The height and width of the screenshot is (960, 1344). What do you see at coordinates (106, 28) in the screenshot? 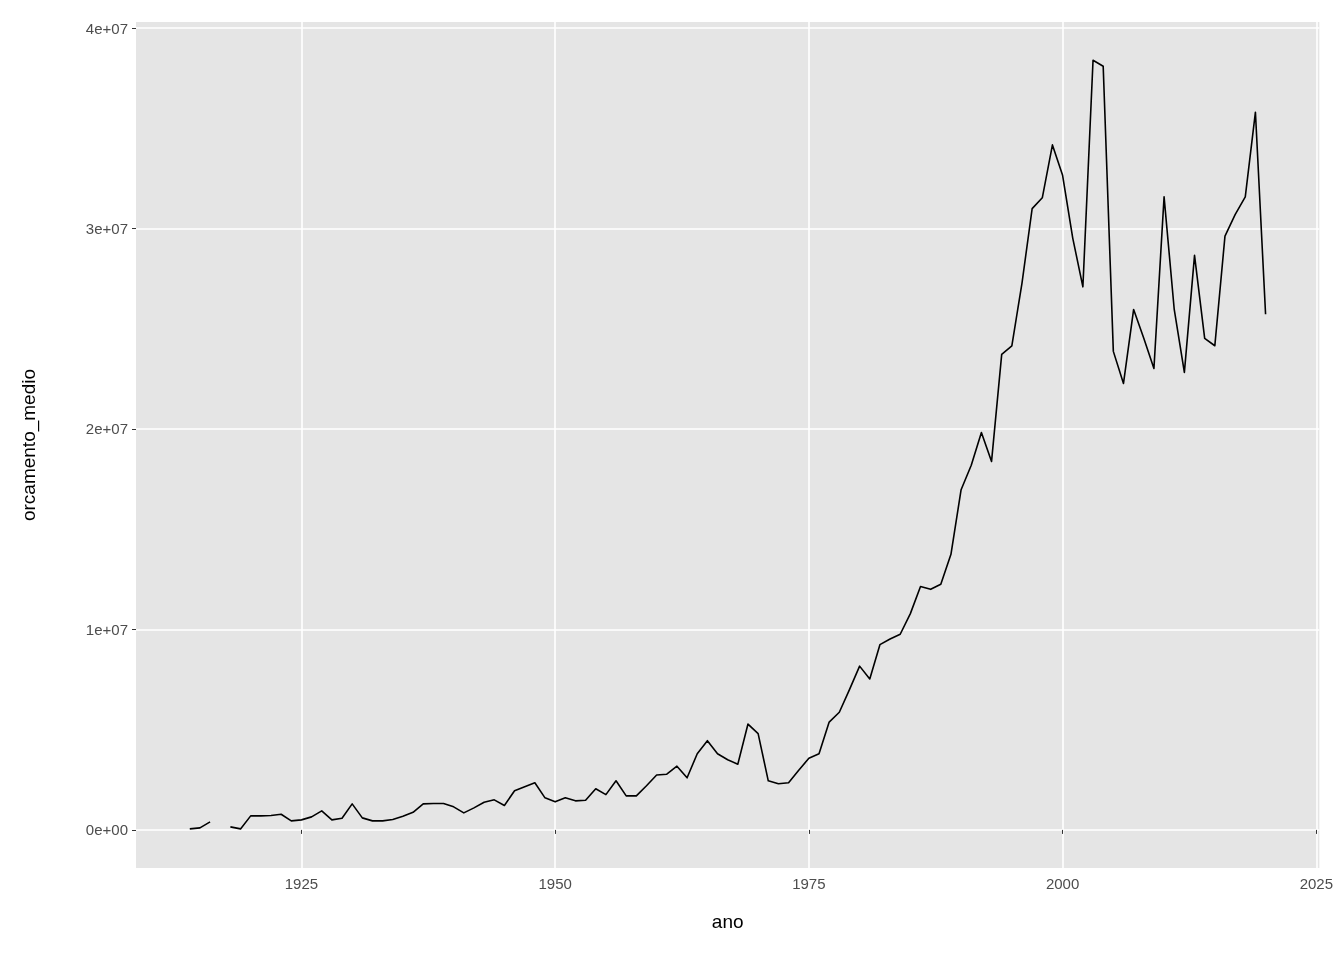
I see `y-tick-label: 4e+07` at bounding box center [106, 28].